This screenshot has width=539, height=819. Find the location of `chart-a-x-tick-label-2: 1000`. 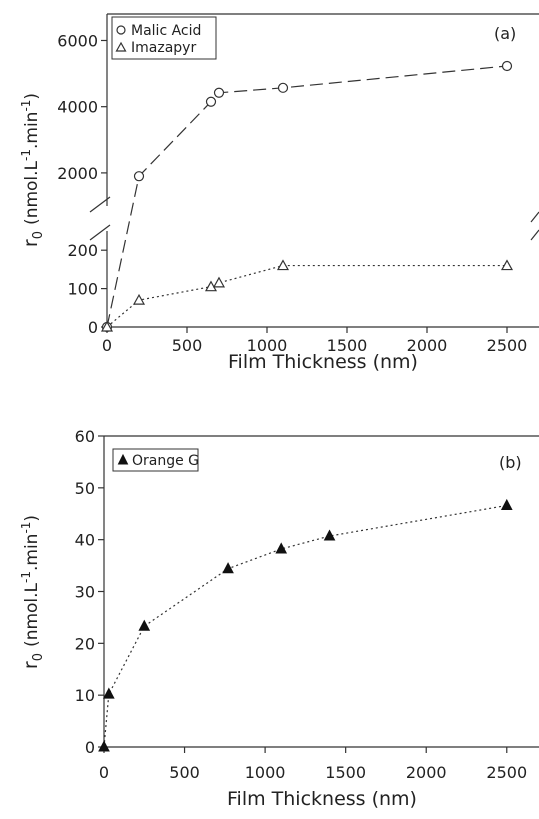

chart-a-x-tick-label-2: 1000 is located at coordinates (267, 345).